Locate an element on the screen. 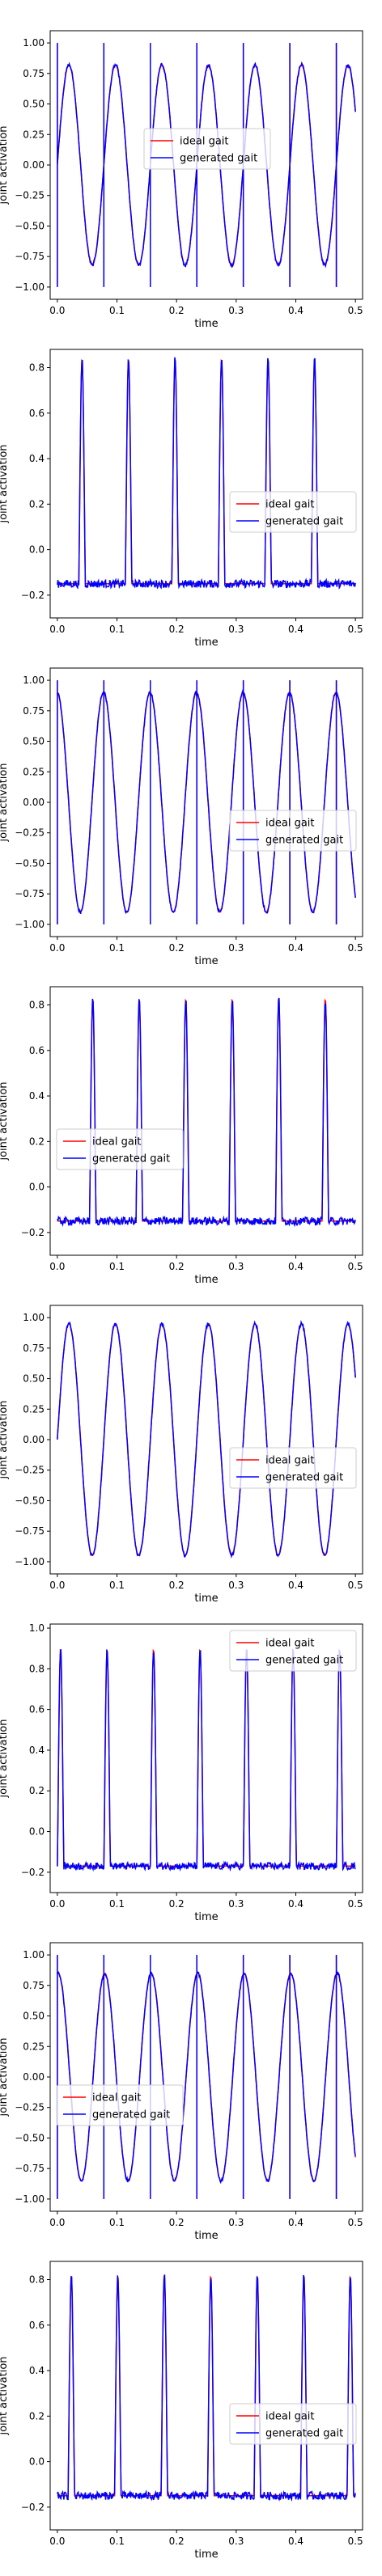 This screenshot has width=382, height=2576. y-tick-label: −0.75 is located at coordinates (30, 894).